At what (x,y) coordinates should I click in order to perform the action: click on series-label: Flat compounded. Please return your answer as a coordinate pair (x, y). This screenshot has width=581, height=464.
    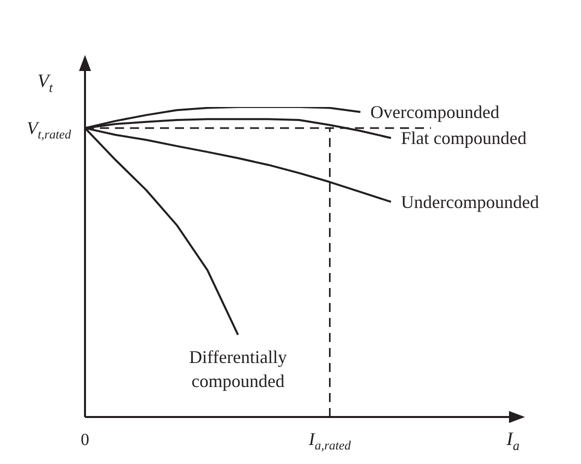
    Looking at the image, I should click on (463, 138).